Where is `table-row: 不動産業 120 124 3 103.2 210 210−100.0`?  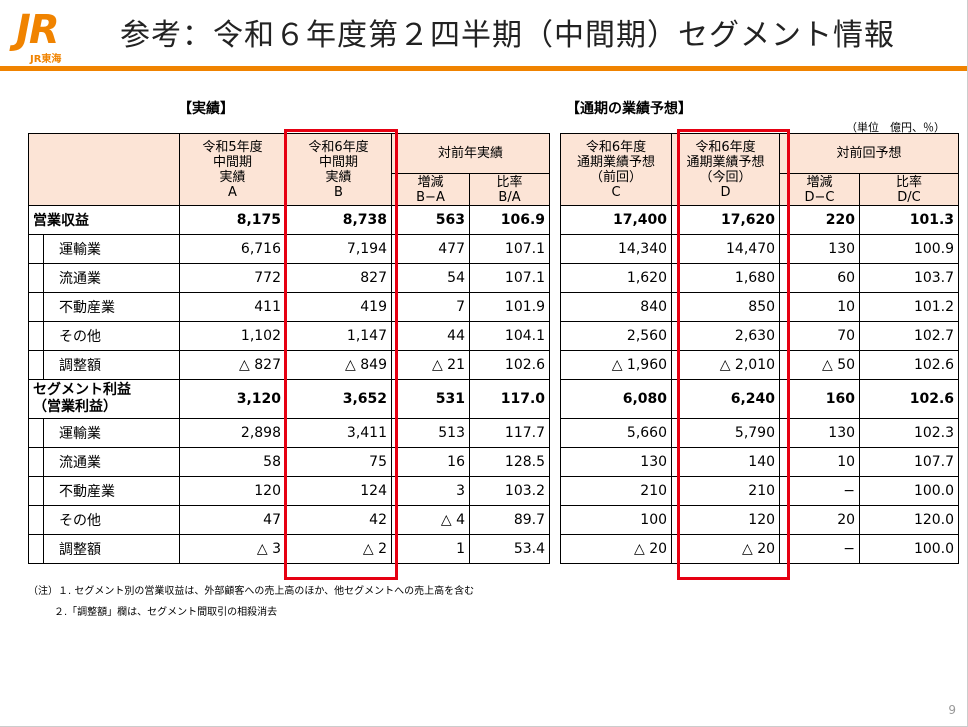
table-row: 不動産業 120 124 3 103.2 210 210−100.0 is located at coordinates (494, 491).